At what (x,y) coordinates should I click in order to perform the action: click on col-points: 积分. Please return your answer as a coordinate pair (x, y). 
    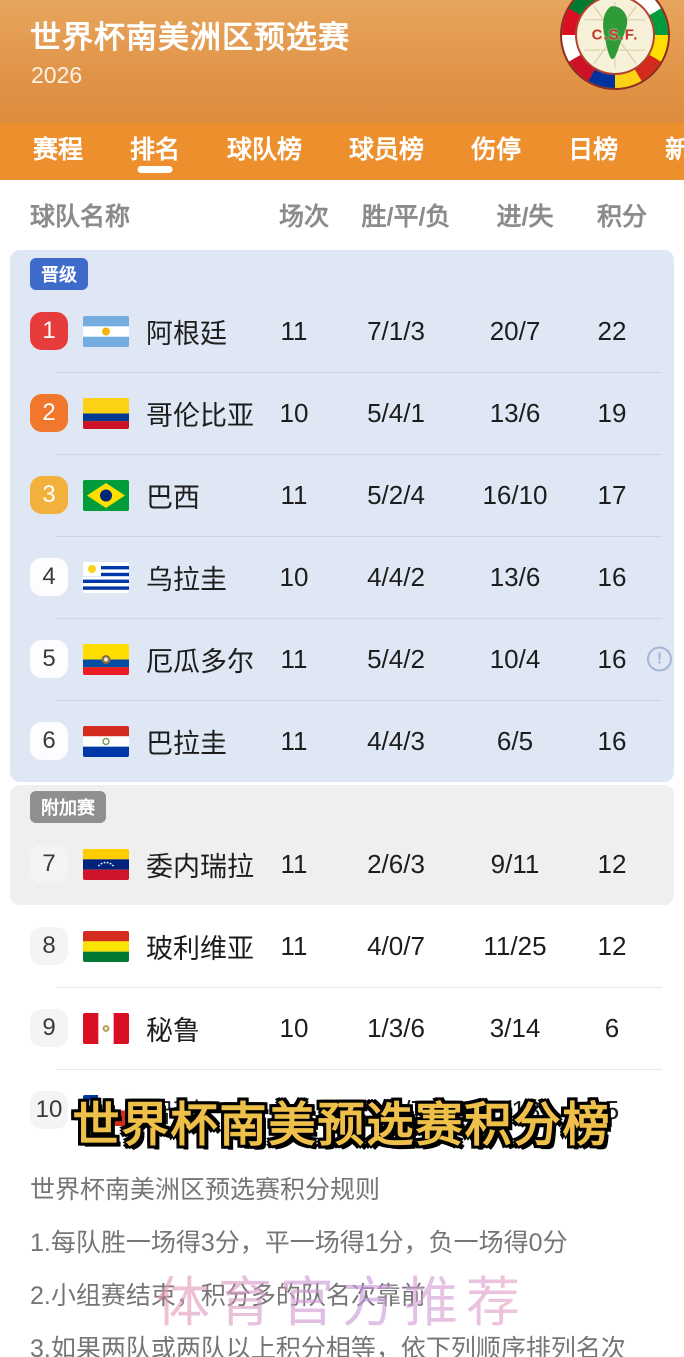
    Looking at the image, I should click on (621, 217).